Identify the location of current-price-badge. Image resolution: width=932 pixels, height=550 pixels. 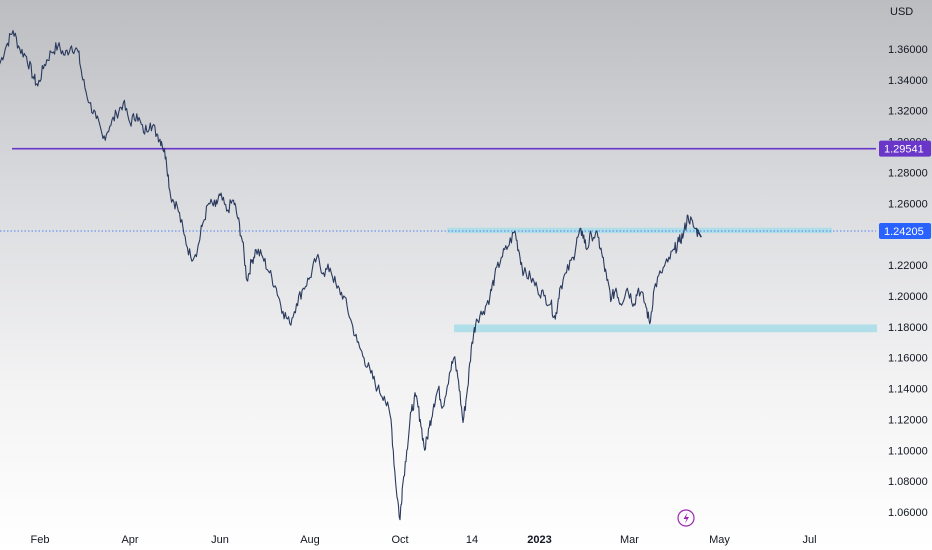
(905, 231).